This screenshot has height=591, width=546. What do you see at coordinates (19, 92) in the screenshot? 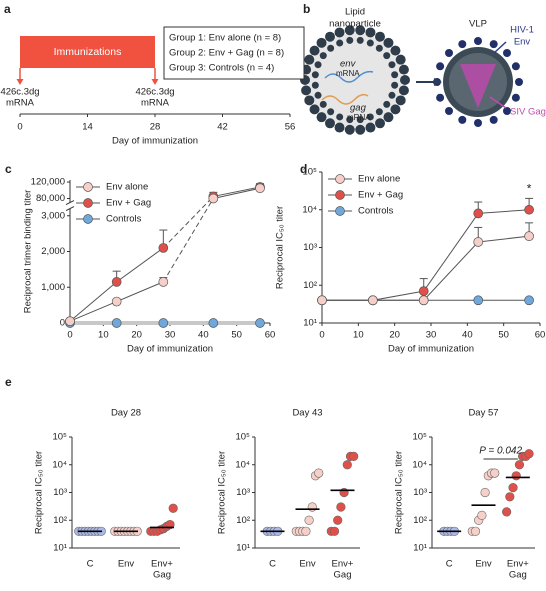
I see `dose-label: 426c.3dg` at bounding box center [19, 92].